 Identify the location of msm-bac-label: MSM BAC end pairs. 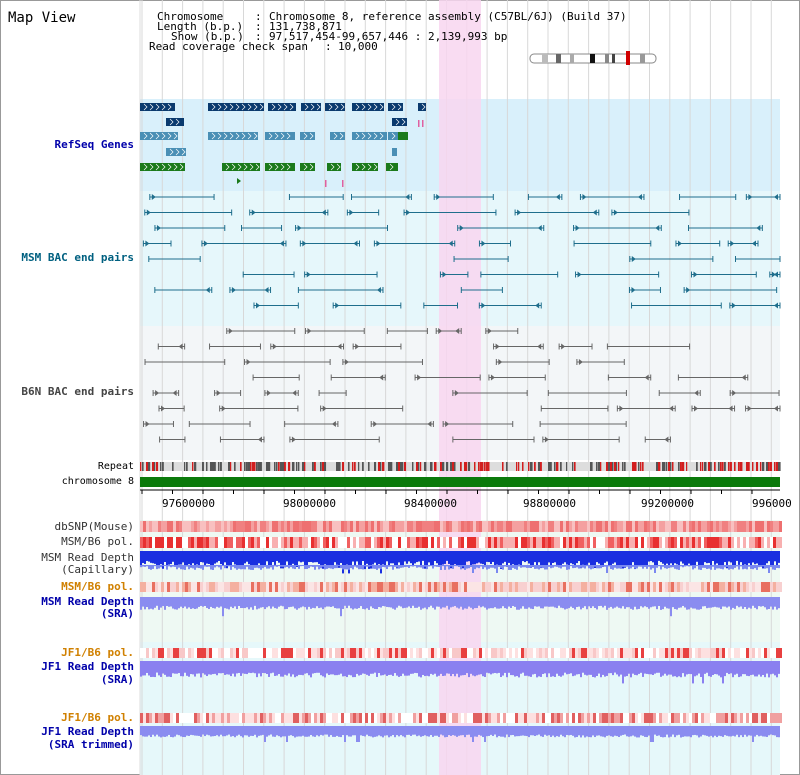
(77, 257).